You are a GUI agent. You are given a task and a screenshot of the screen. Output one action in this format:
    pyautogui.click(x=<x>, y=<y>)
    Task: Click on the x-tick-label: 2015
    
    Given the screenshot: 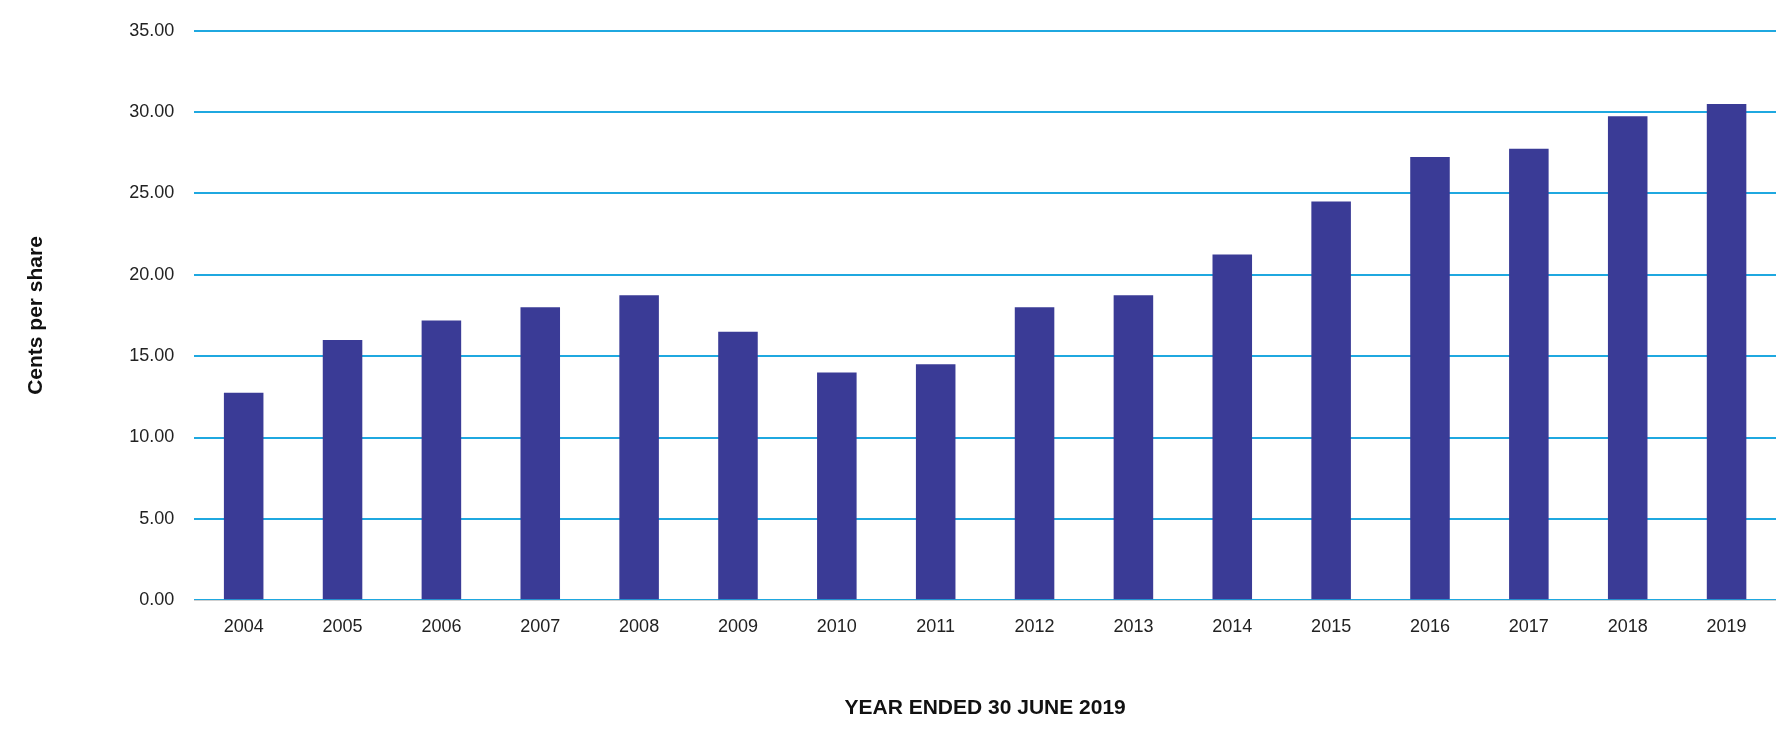 What is the action you would take?
    pyautogui.click(x=1331, y=625)
    